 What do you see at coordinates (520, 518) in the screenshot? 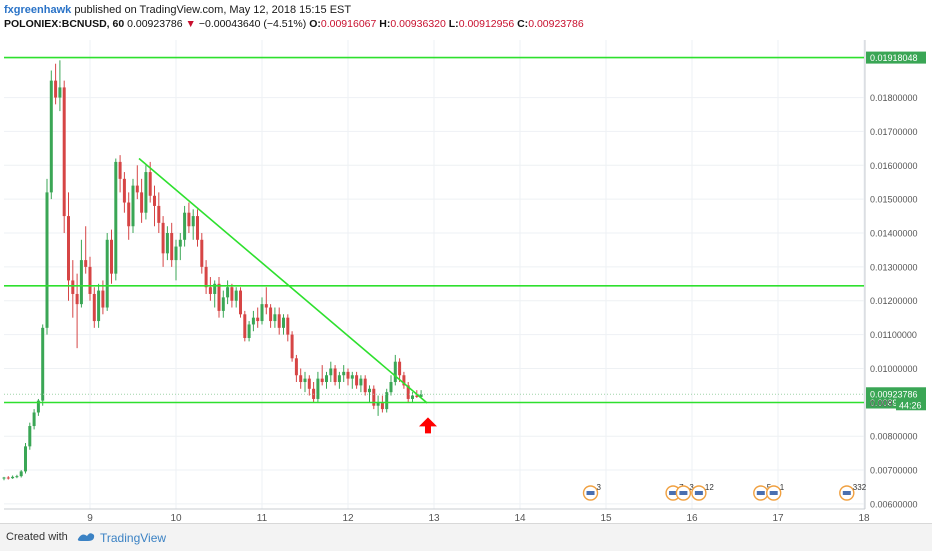
I see `x-tick-label: 14` at bounding box center [520, 518].